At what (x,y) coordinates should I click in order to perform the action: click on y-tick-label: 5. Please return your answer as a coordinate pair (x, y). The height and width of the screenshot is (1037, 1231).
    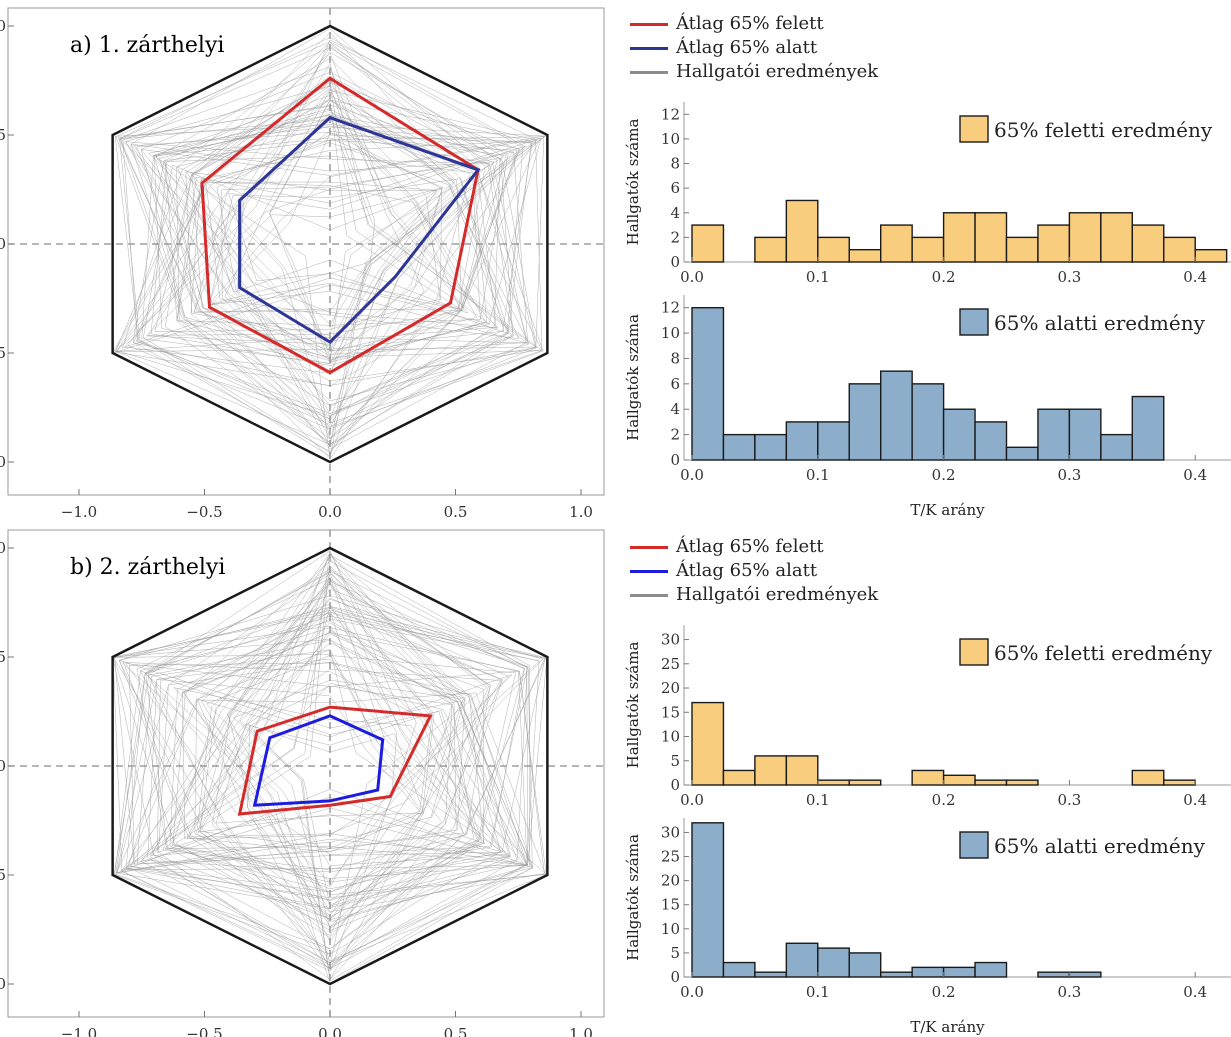
    Looking at the image, I should click on (675, 953).